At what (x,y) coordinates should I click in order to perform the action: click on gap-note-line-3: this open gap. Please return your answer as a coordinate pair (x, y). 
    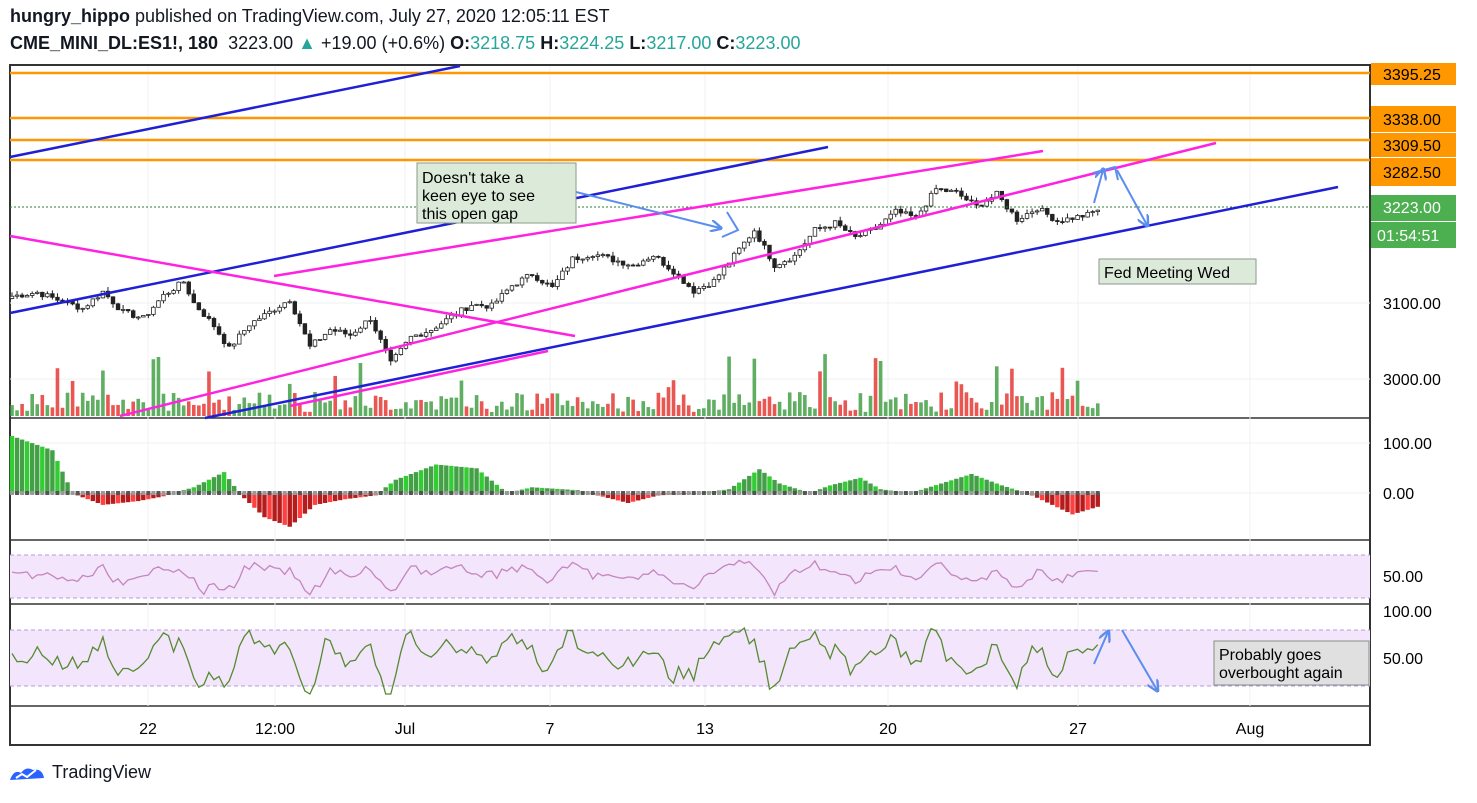
    Looking at the image, I should click on (470, 214).